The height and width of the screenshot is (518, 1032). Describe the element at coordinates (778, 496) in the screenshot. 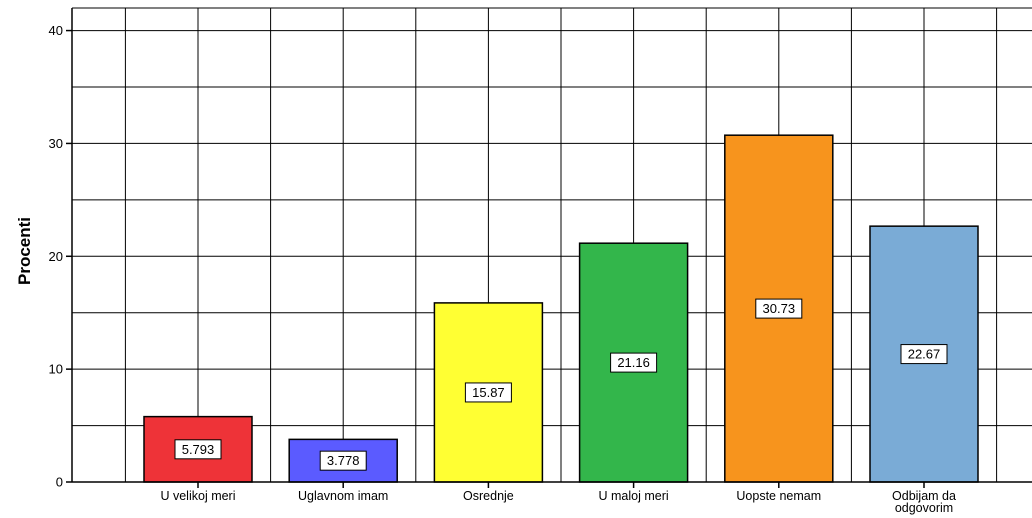

I see `x-category-label: Uopste nemam` at that location.